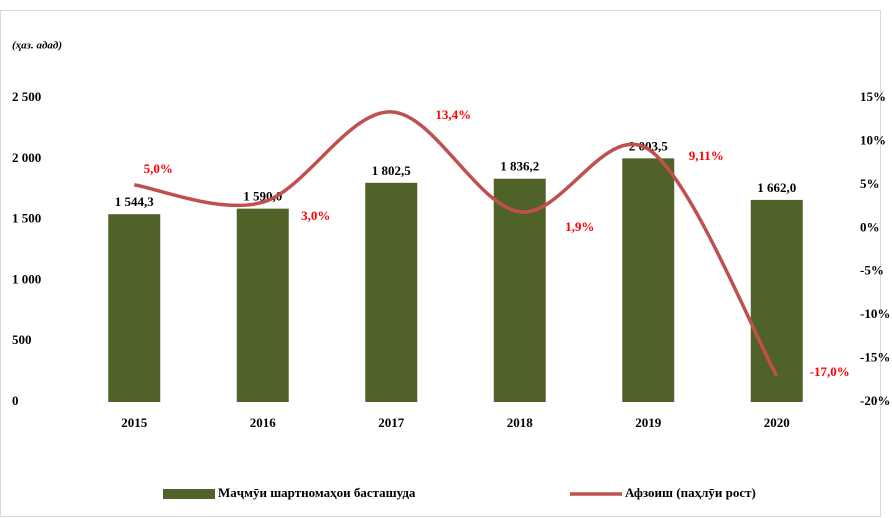  What do you see at coordinates (317, 492) in the screenshot?
I see `legend-label: Маҷмӯи шартномаҳои басташуда` at bounding box center [317, 492].